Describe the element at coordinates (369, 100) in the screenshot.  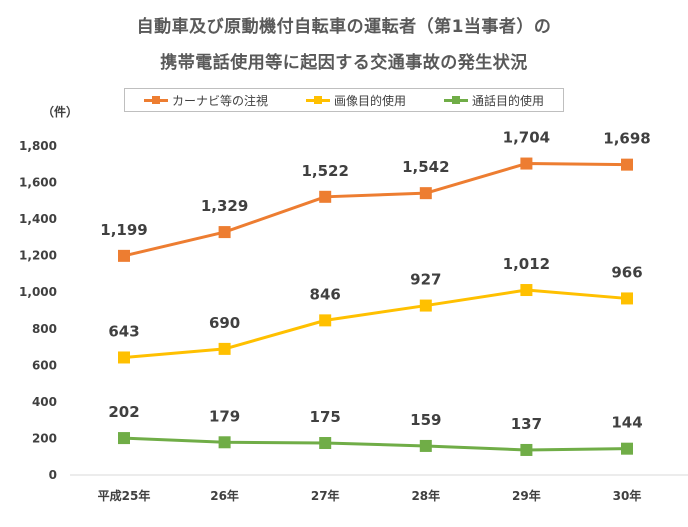
I see `legend-label-image: 画像目的使用` at that location.